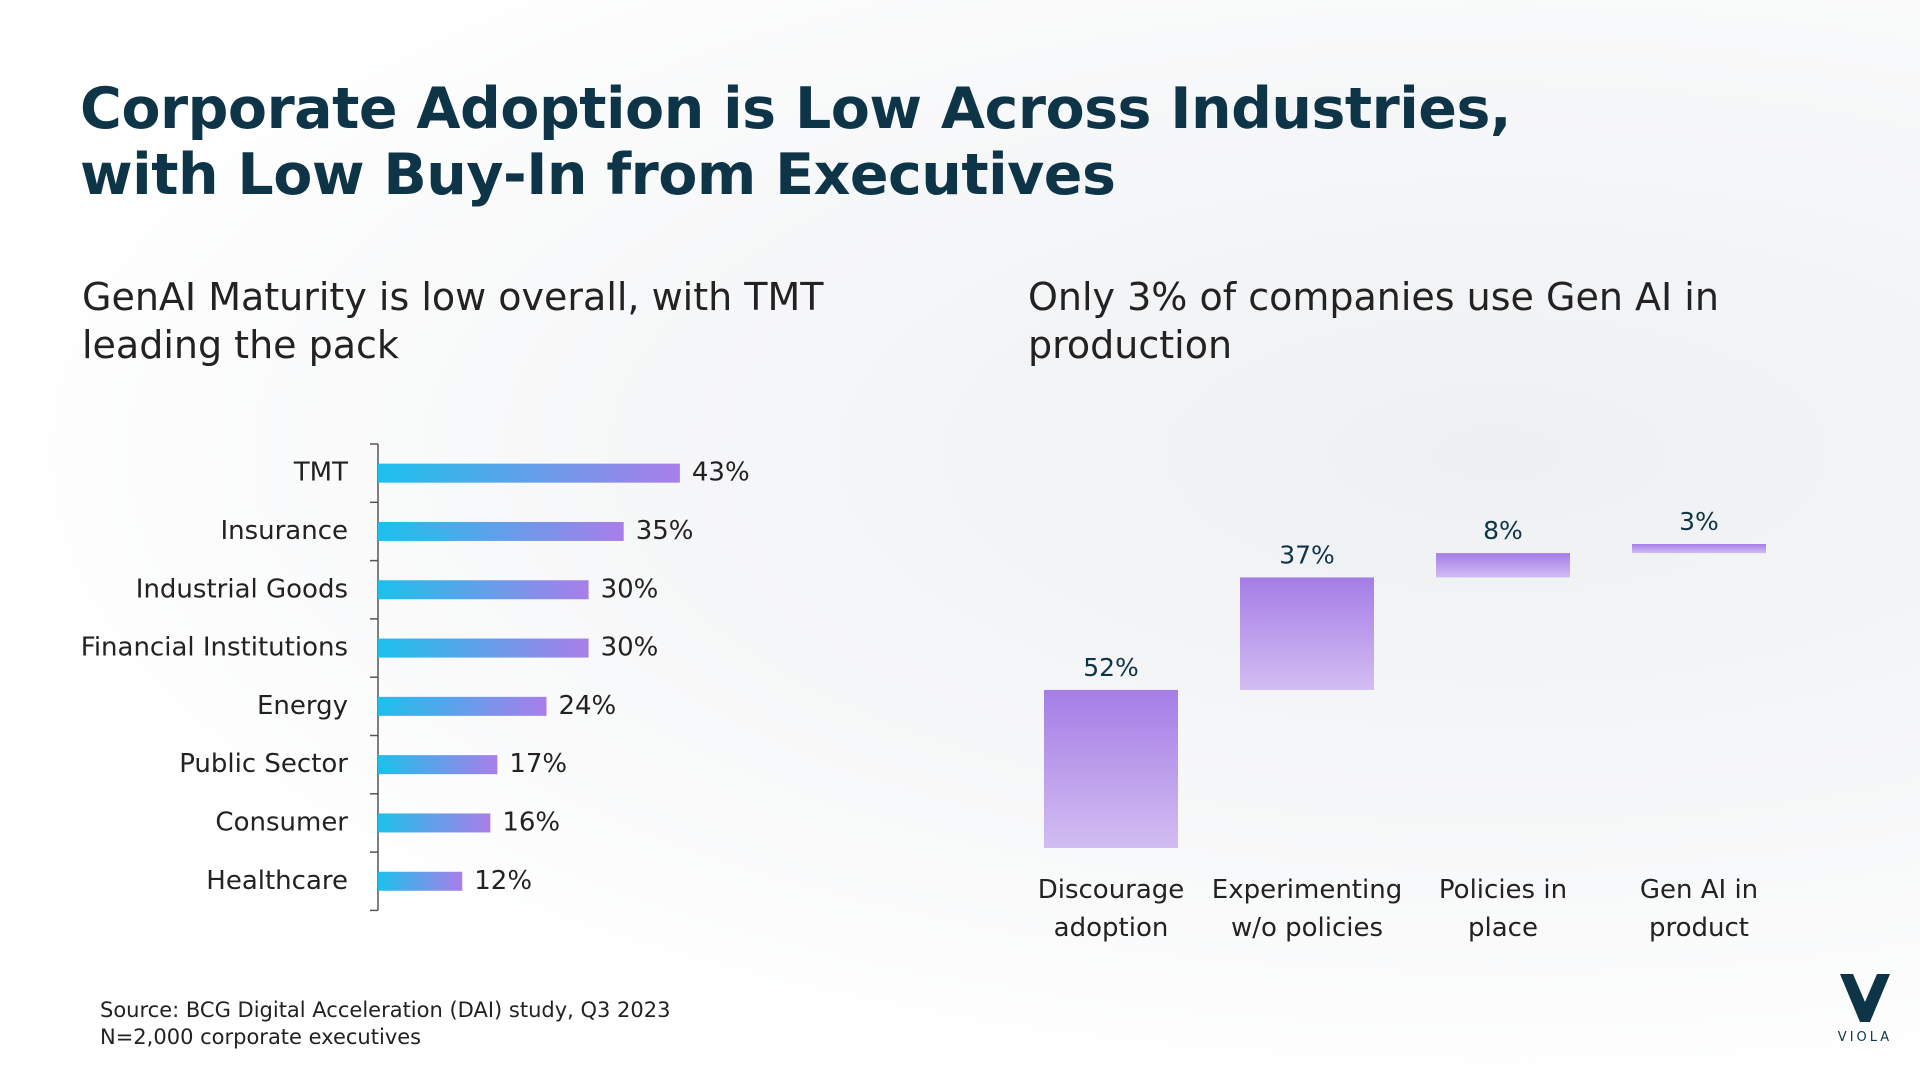  What do you see at coordinates (721, 473) in the screenshot?
I see `value-label: 43%` at bounding box center [721, 473].